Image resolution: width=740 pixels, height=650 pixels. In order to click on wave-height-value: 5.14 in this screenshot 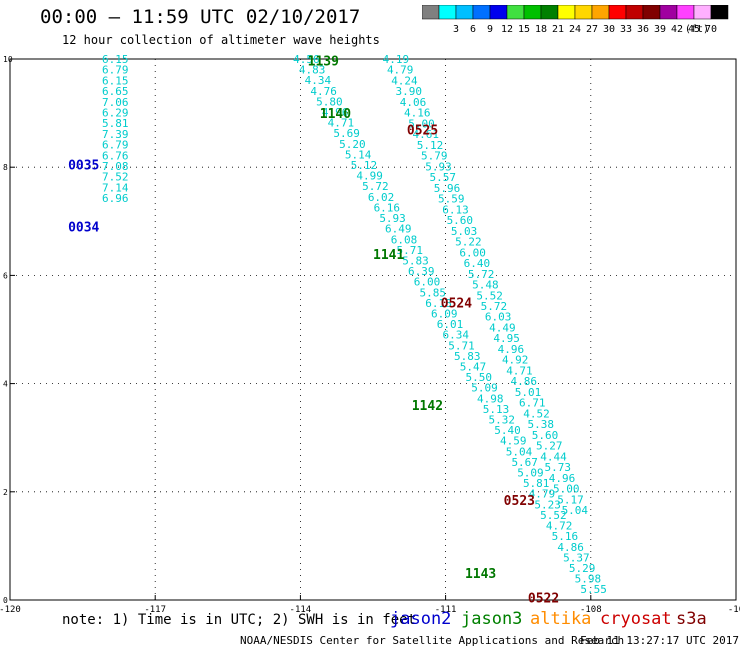, I will do `click(358, 154)`.